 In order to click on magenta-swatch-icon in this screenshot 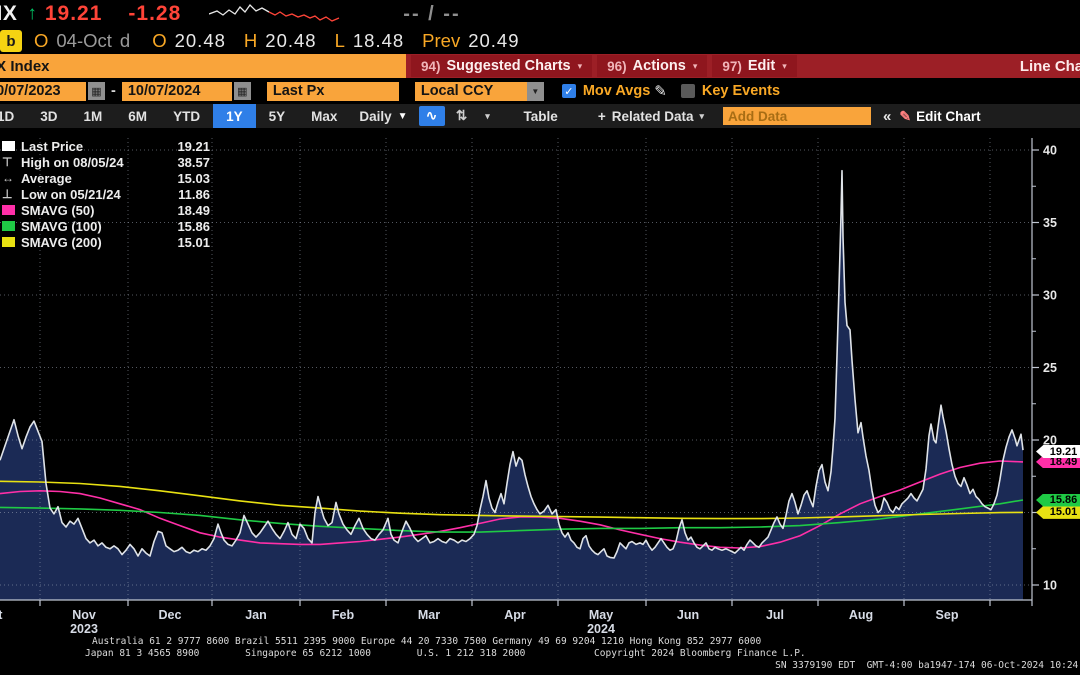, I will do `click(9, 210)`.